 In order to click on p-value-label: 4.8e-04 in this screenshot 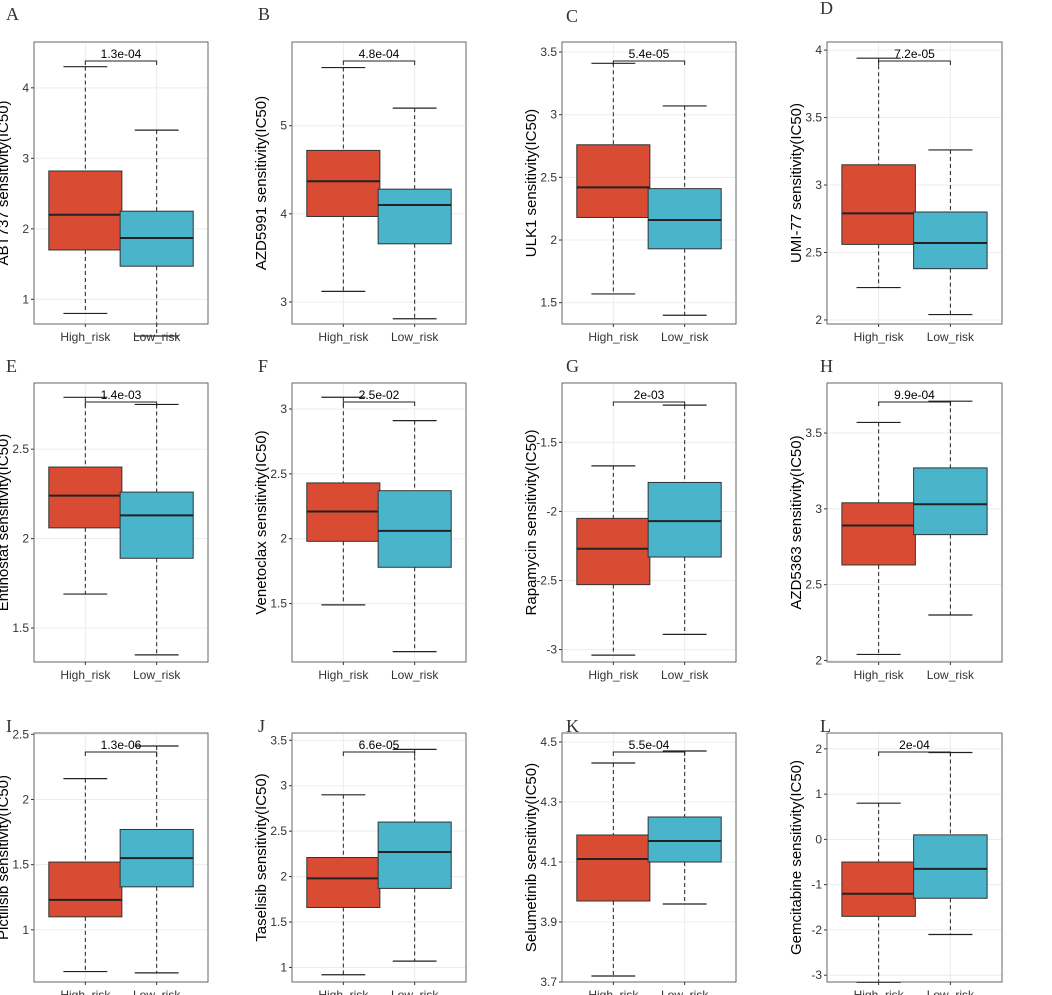, I will do `click(379, 54)`.